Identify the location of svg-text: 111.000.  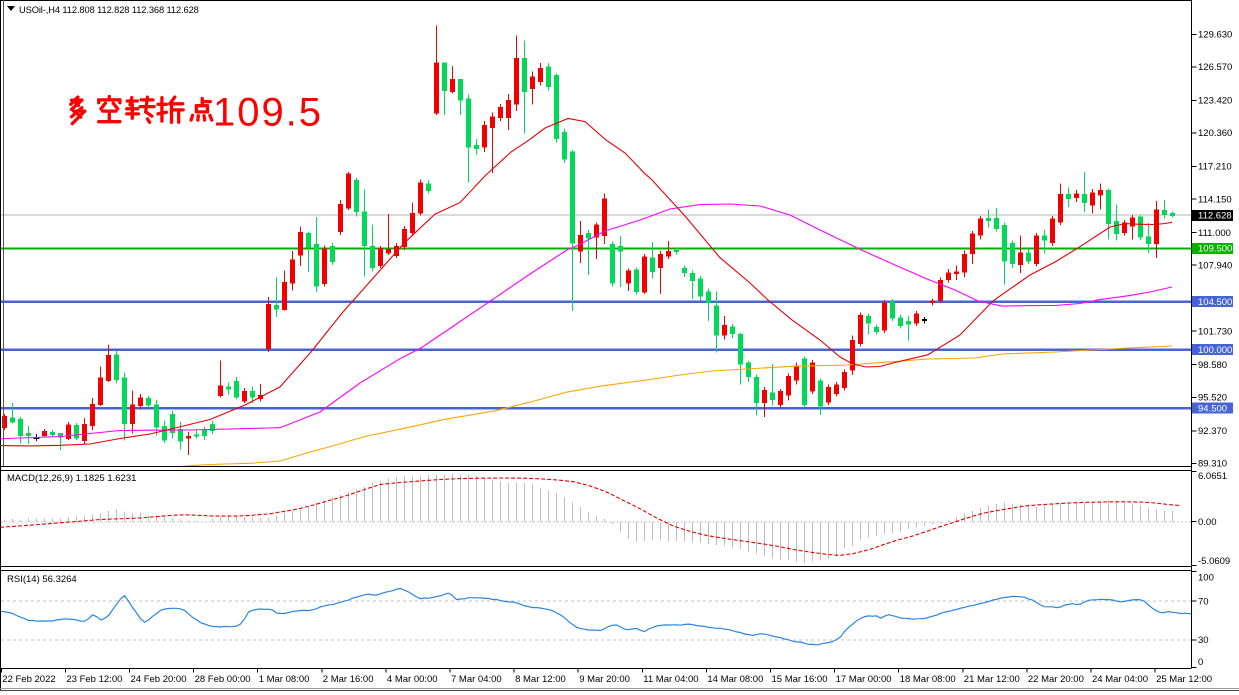
(1214, 233).